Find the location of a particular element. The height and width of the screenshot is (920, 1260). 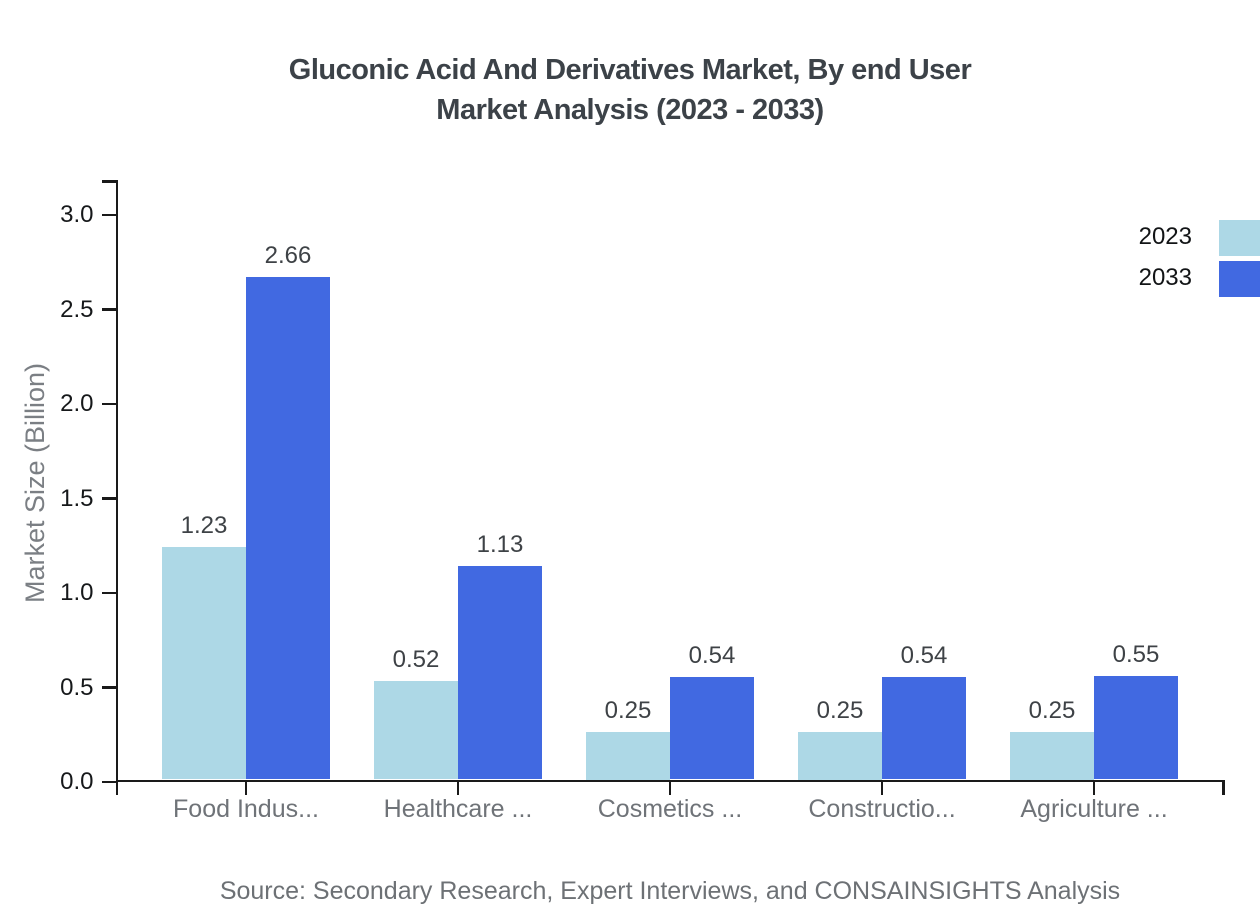

y-tick-0.0 is located at coordinates (108, 782).